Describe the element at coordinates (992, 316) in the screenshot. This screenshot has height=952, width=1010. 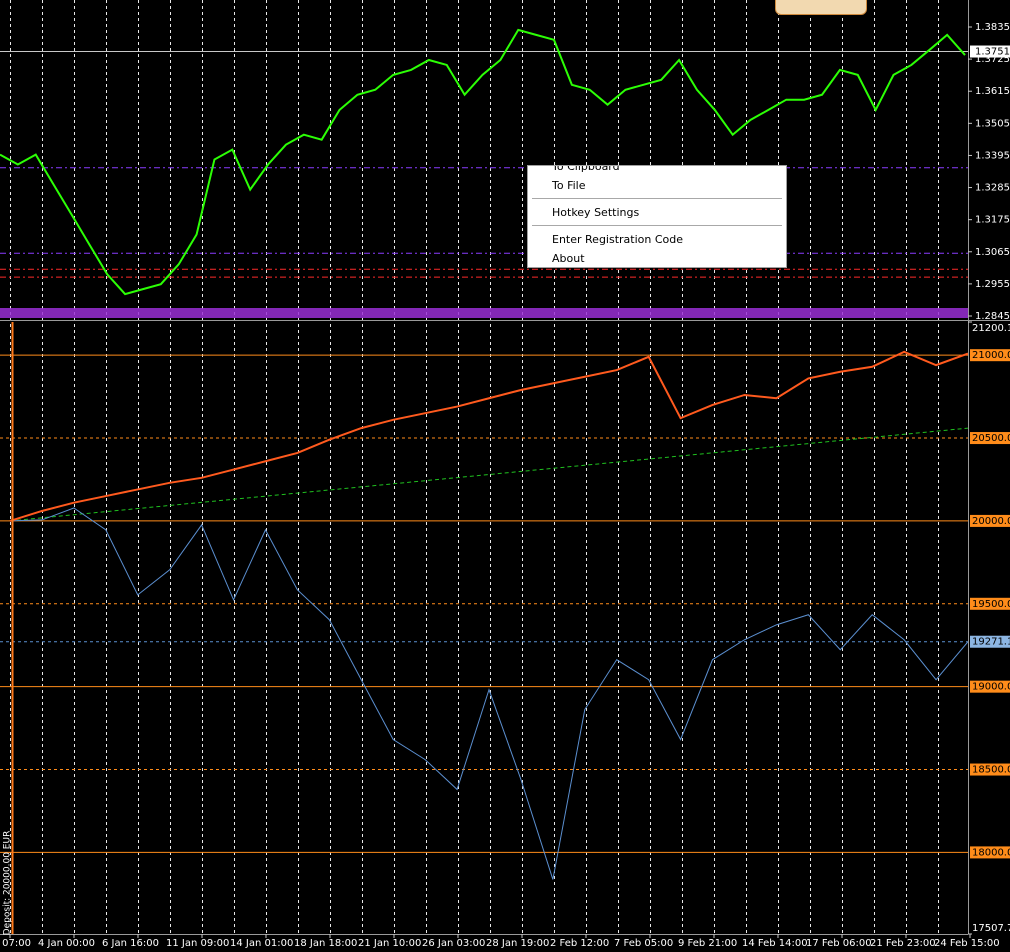
I see `y-tick-label: 1.2845` at that location.